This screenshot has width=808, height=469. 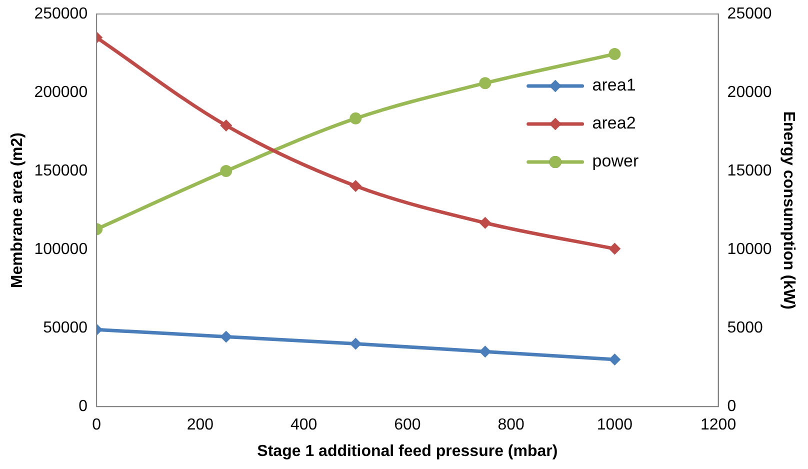 I want to click on y-axis-title: Membrane area (m2), so click(x=17, y=210).